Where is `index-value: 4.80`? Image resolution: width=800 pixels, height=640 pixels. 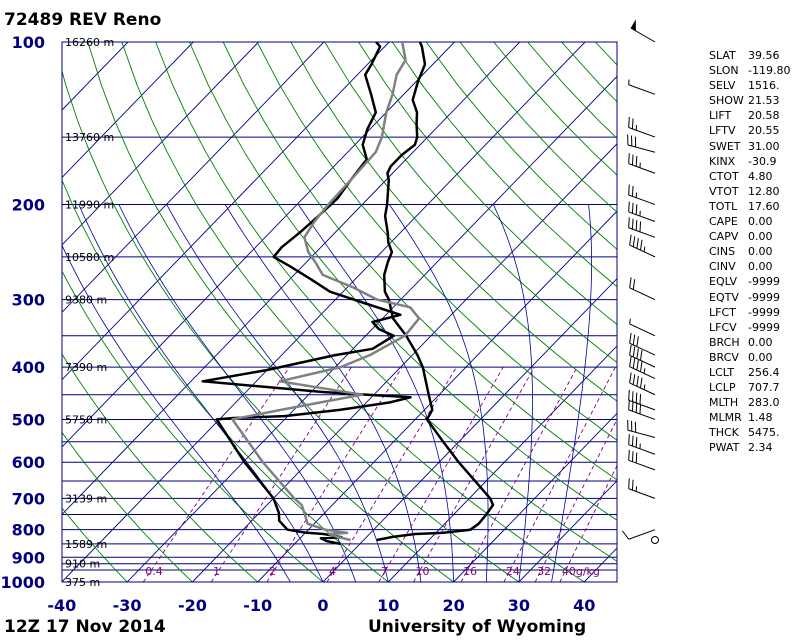 index-value: 4.80 is located at coordinates (760, 176).